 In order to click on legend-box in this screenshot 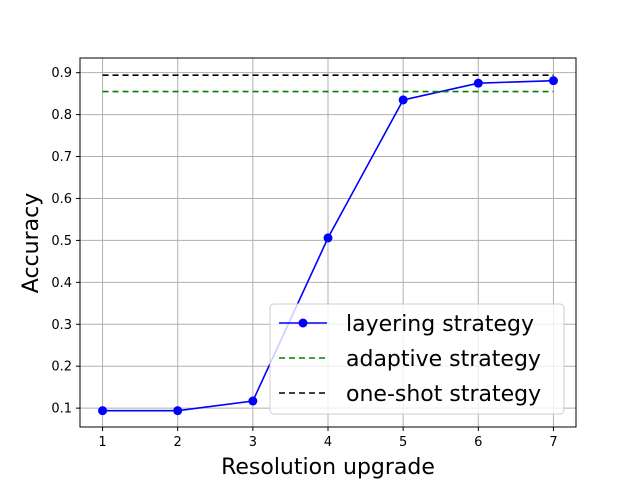, I will do `click(417, 359)`.